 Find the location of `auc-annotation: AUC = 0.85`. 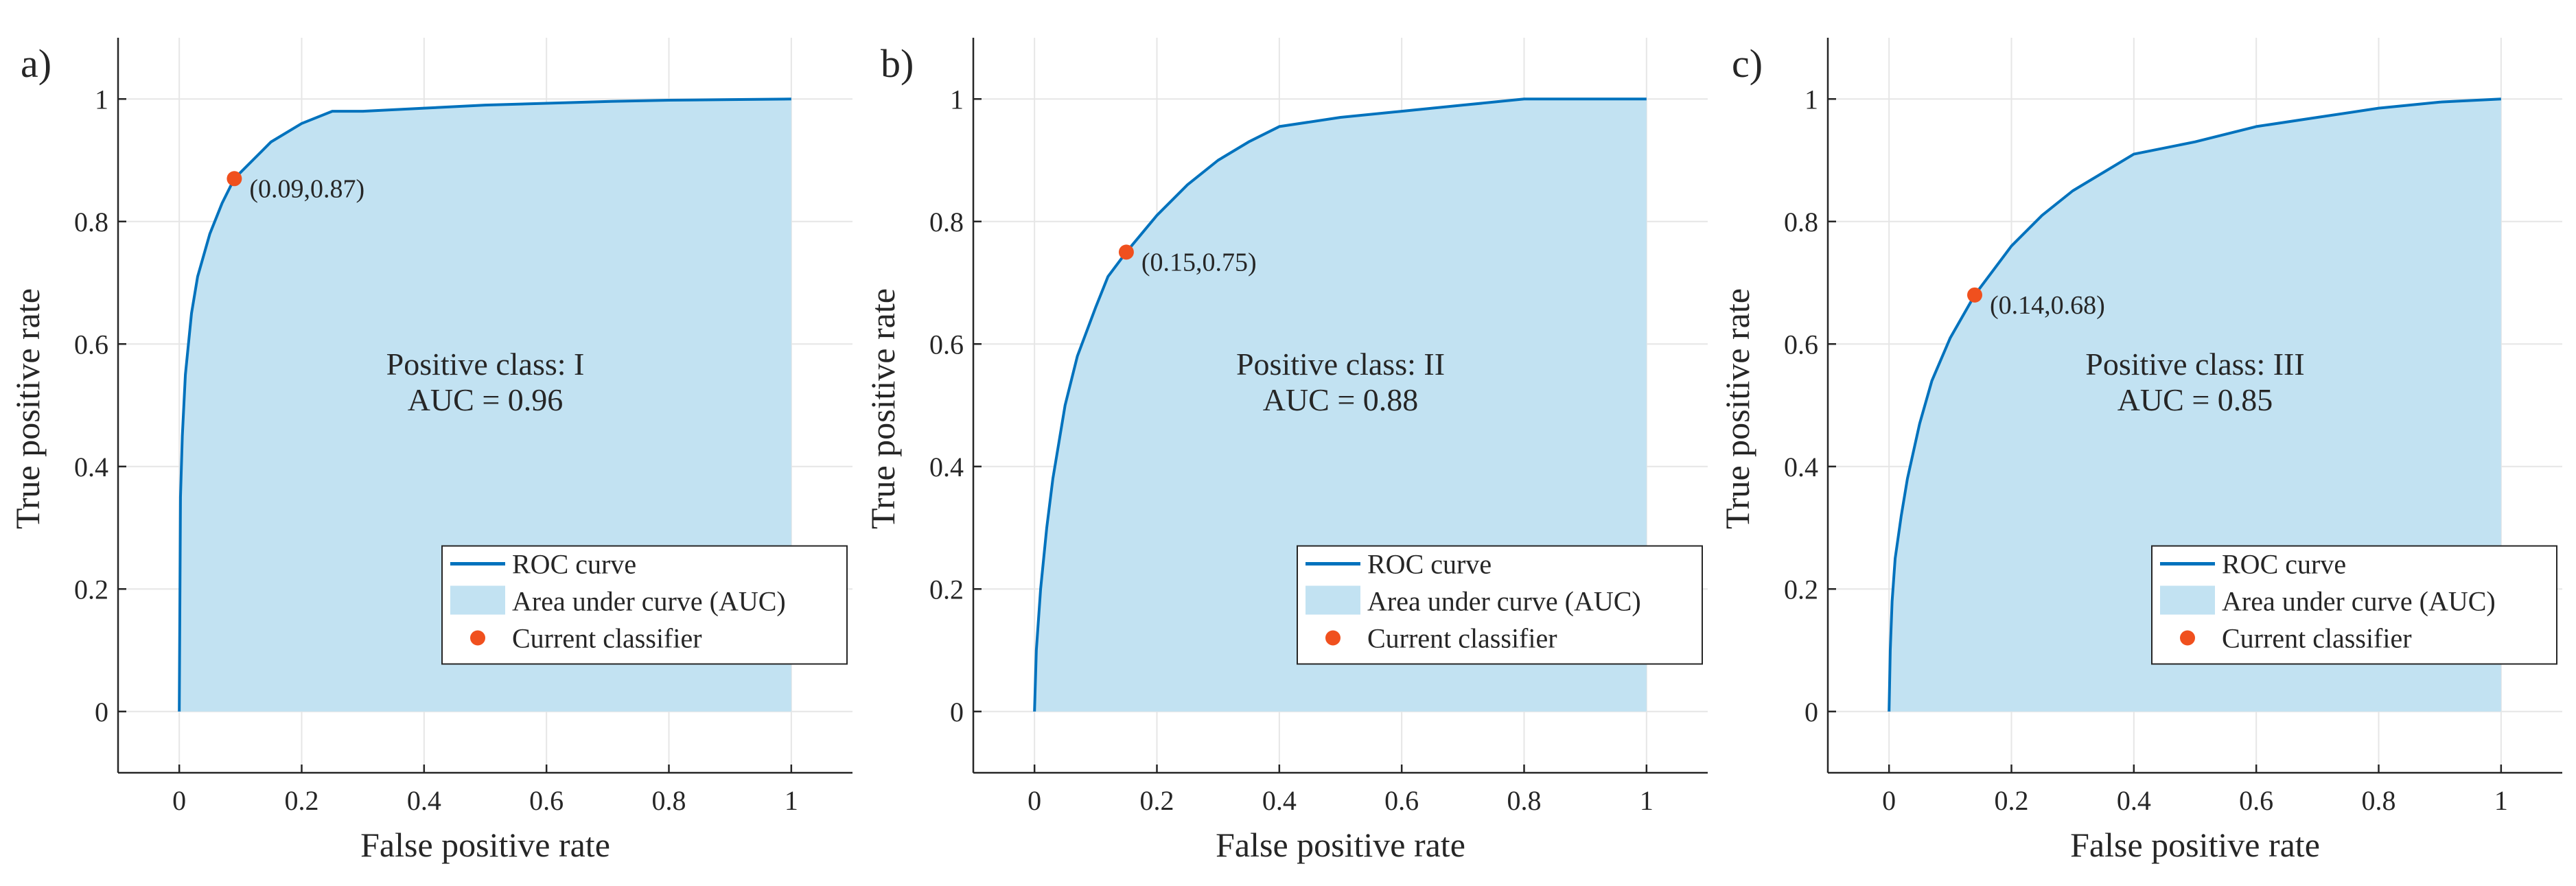

auc-annotation: AUC = 0.85 is located at coordinates (2195, 399).